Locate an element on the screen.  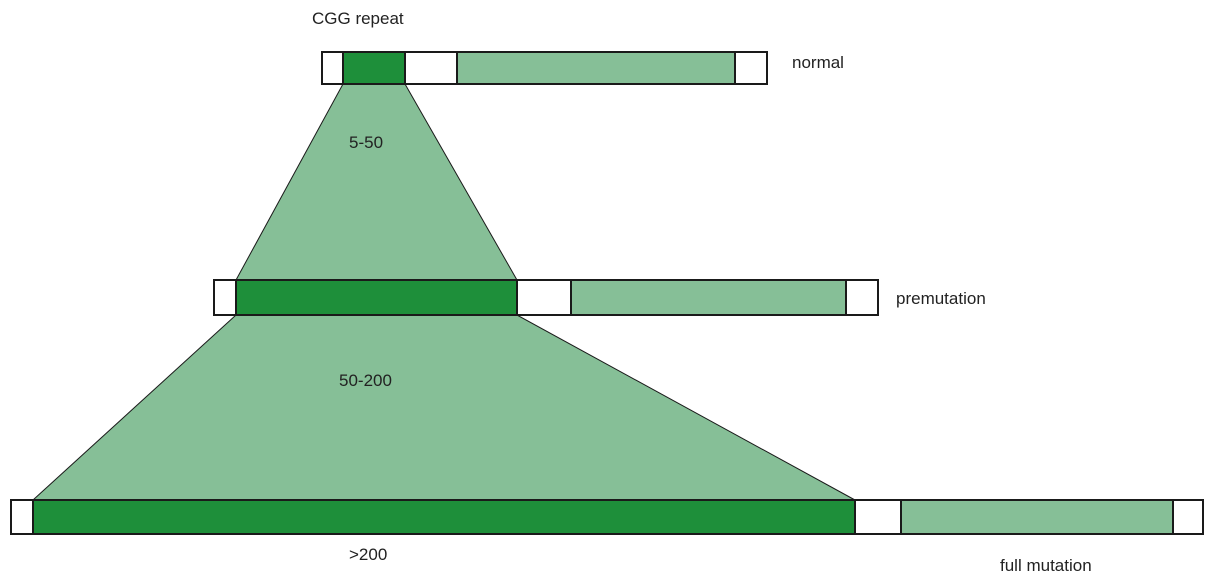
allele-label-normal: normal is located at coordinates (818, 62).